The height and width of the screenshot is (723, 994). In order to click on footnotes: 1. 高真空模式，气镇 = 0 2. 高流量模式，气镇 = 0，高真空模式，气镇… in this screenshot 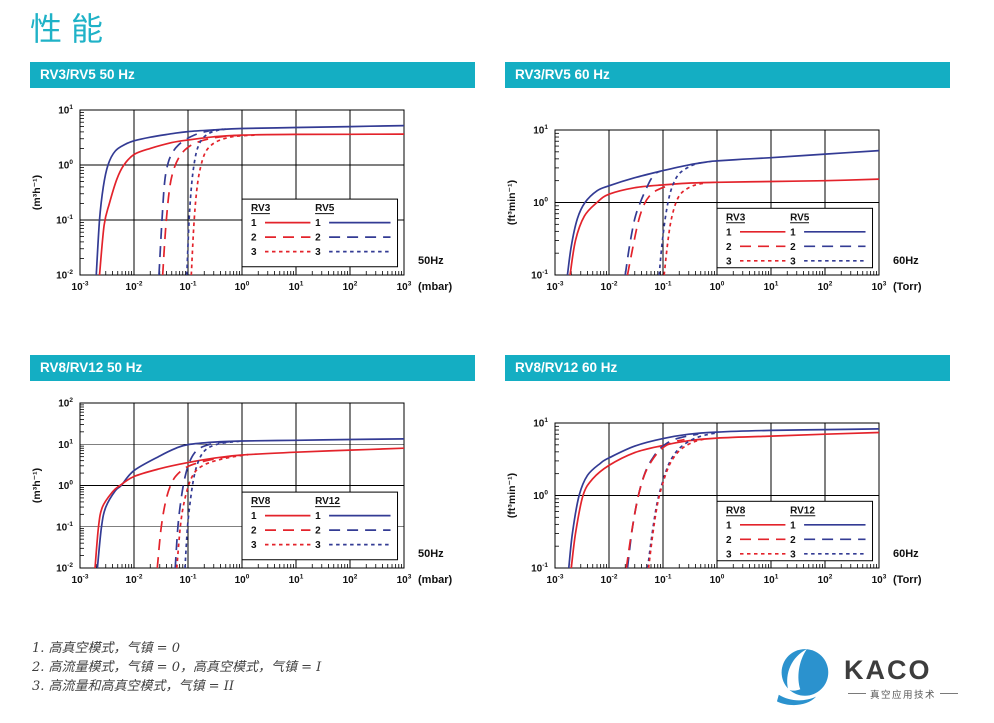, I will do `click(176, 667)`.